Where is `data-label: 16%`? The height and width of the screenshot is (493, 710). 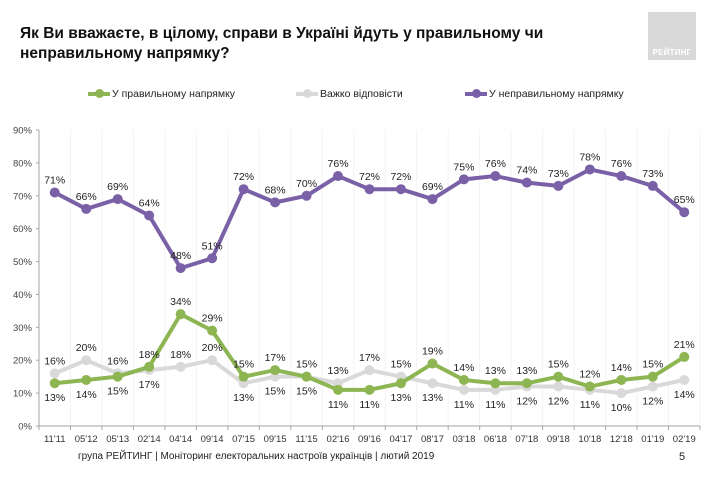
data-label: 16% is located at coordinates (54, 361).